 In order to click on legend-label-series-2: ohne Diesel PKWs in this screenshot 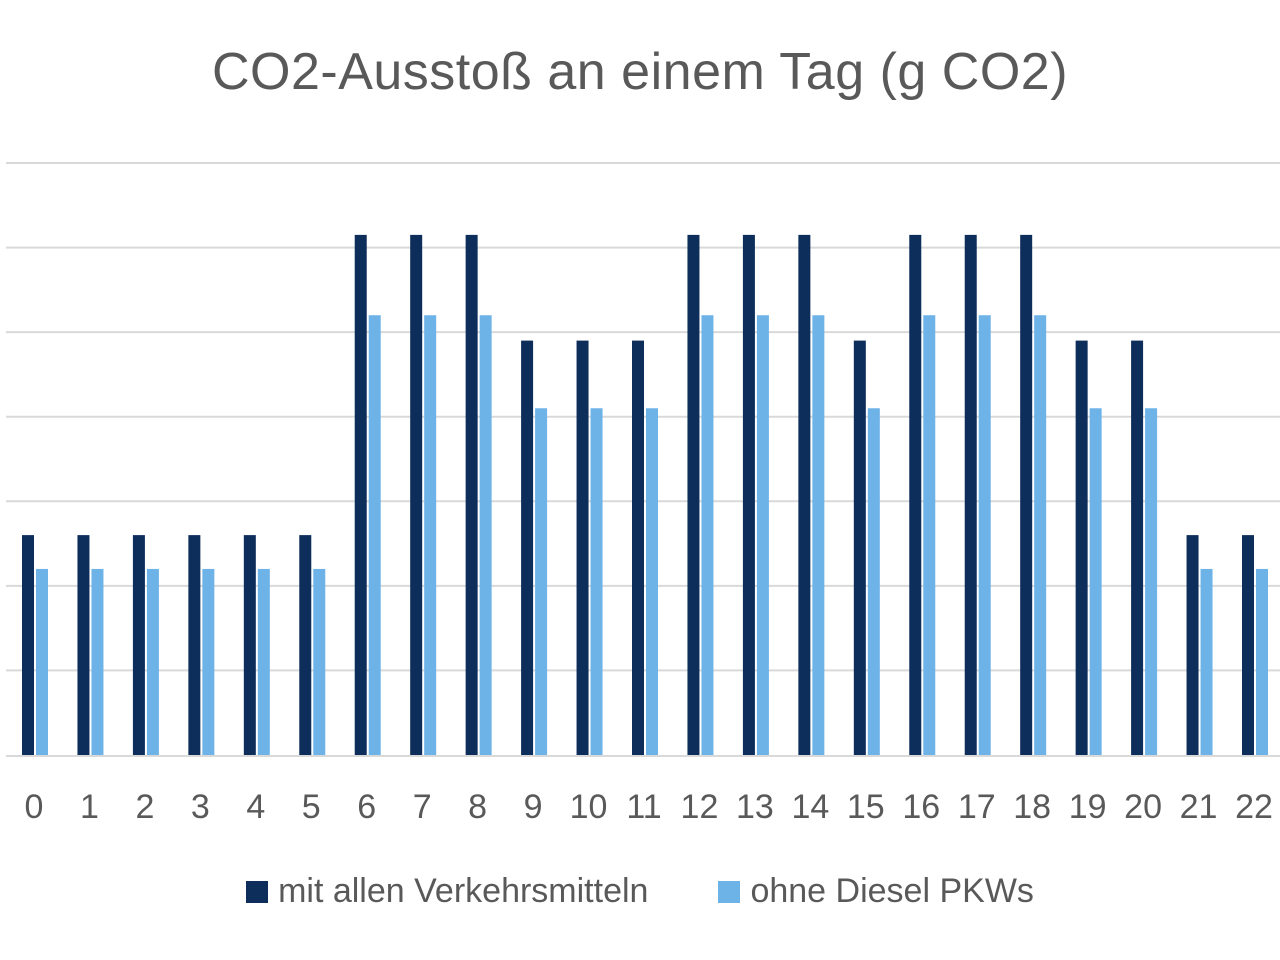, I will do `click(892, 891)`.